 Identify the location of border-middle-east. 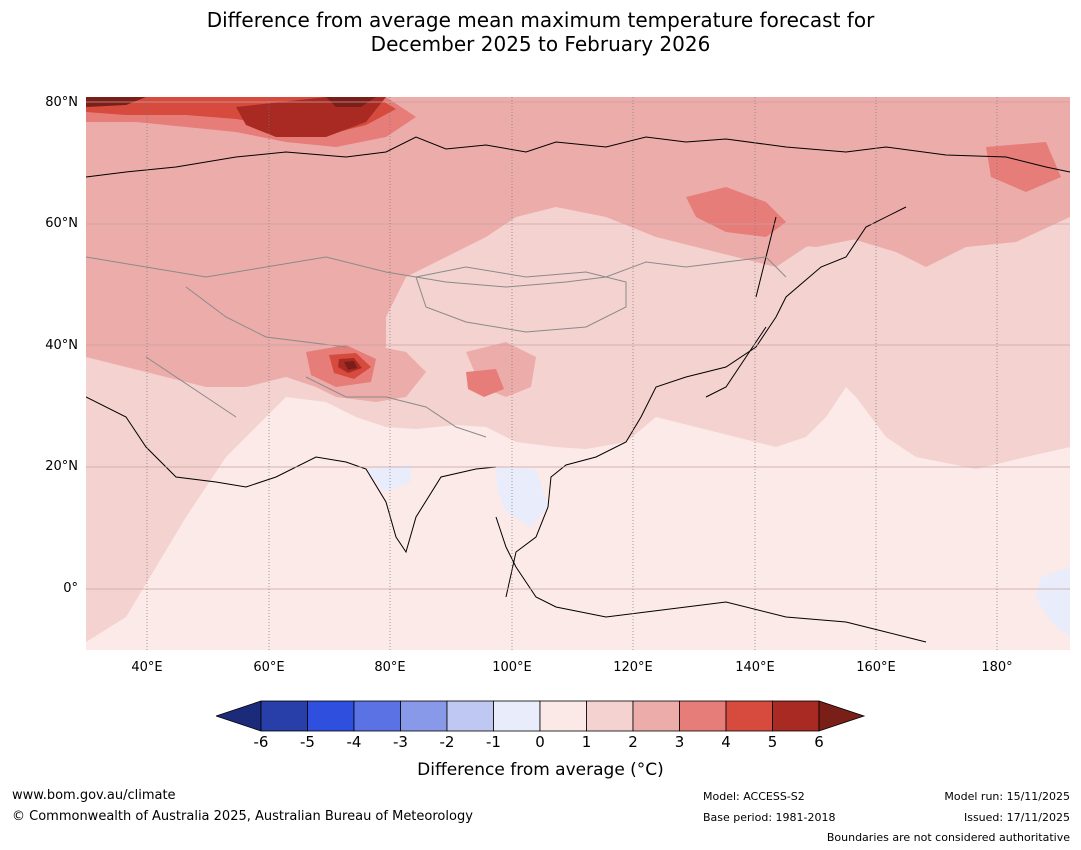
(191, 387).